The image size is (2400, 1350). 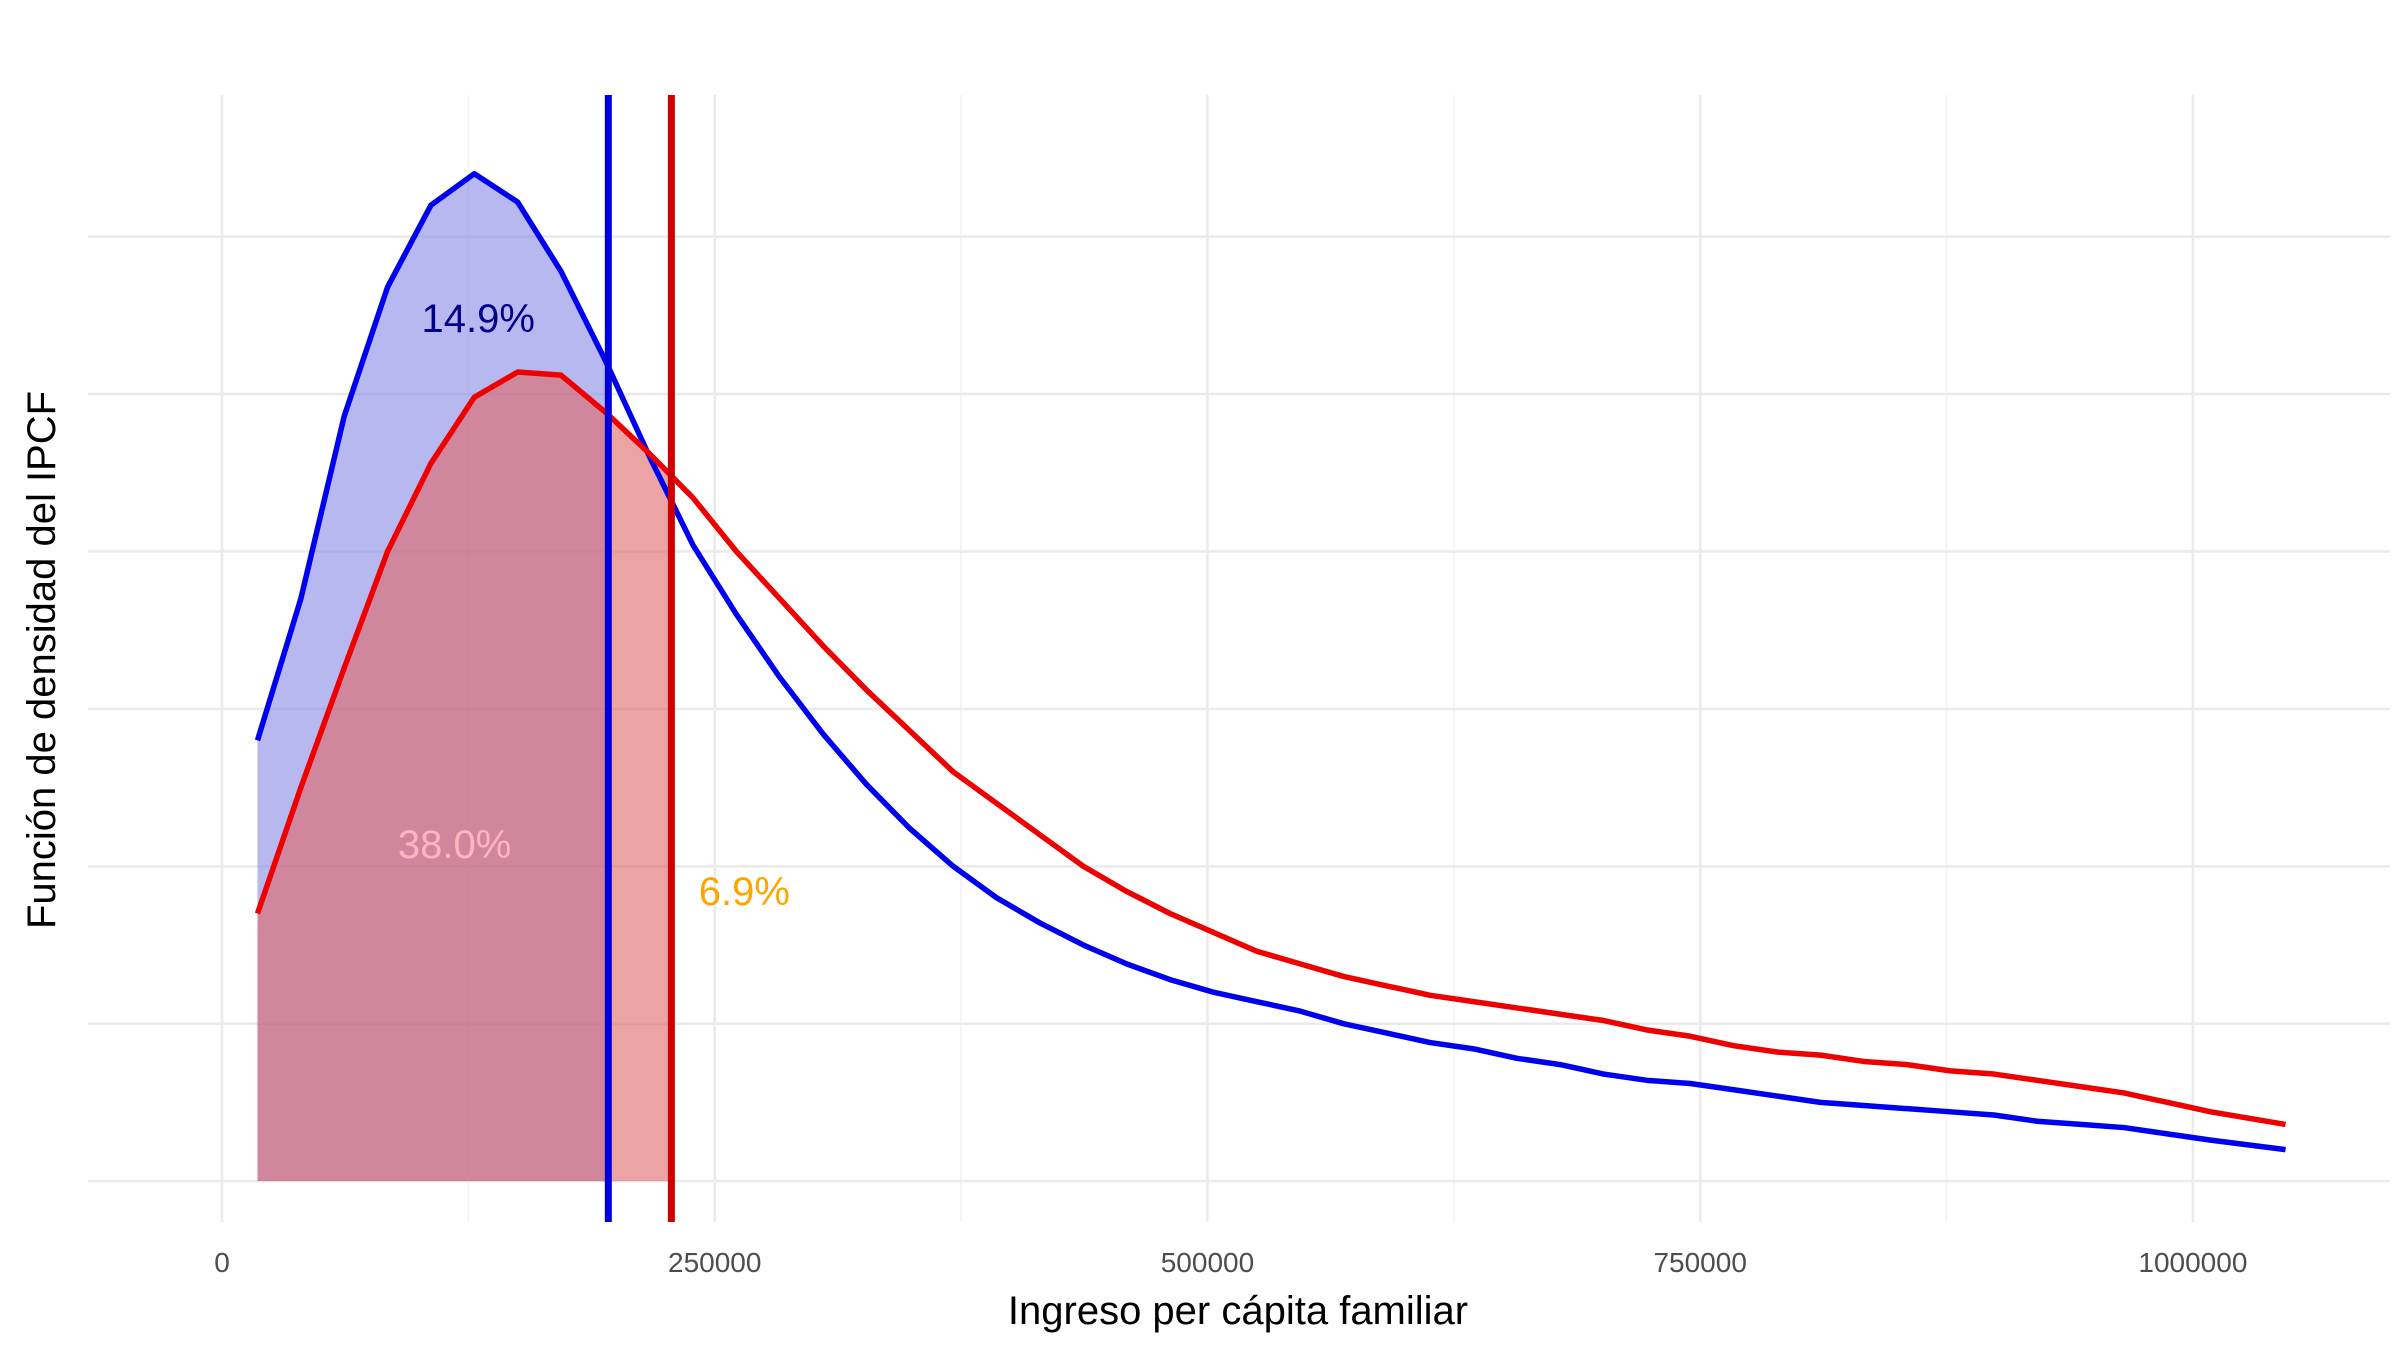 I want to click on x-axis-ticks: 0 250000 500000 750000 1000000, so click(x=1230, y=1262).